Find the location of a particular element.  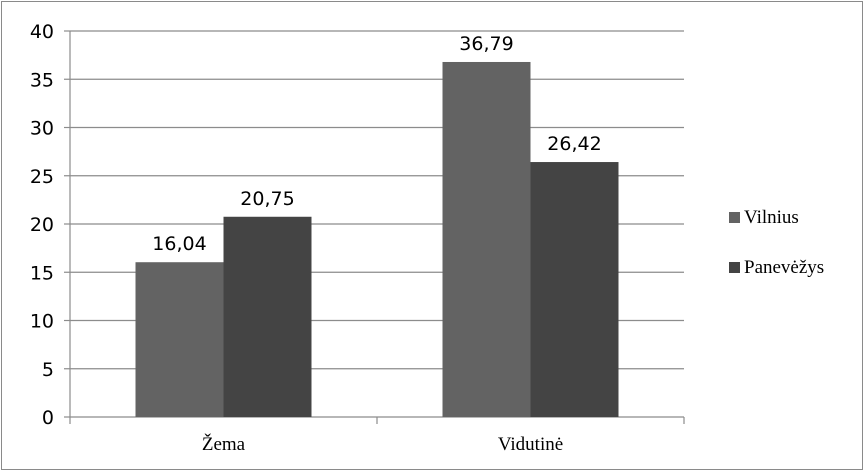

y-tick-label: 5 is located at coordinates (48, 370).